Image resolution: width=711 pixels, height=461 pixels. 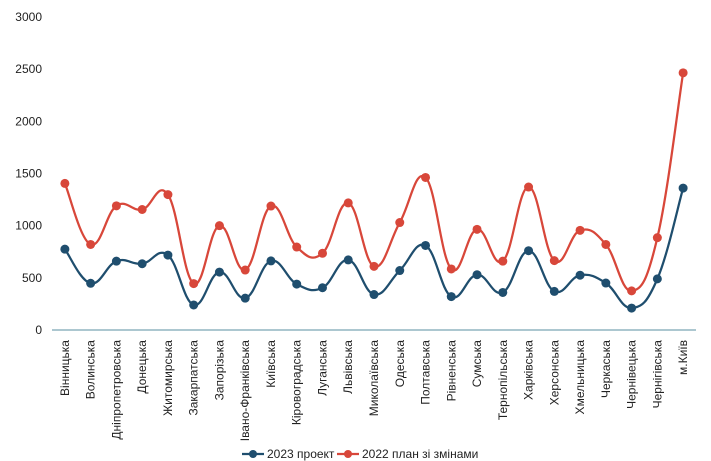 What do you see at coordinates (297, 382) in the screenshot?
I see `x-tick-label: Кіровоградська` at bounding box center [297, 382].